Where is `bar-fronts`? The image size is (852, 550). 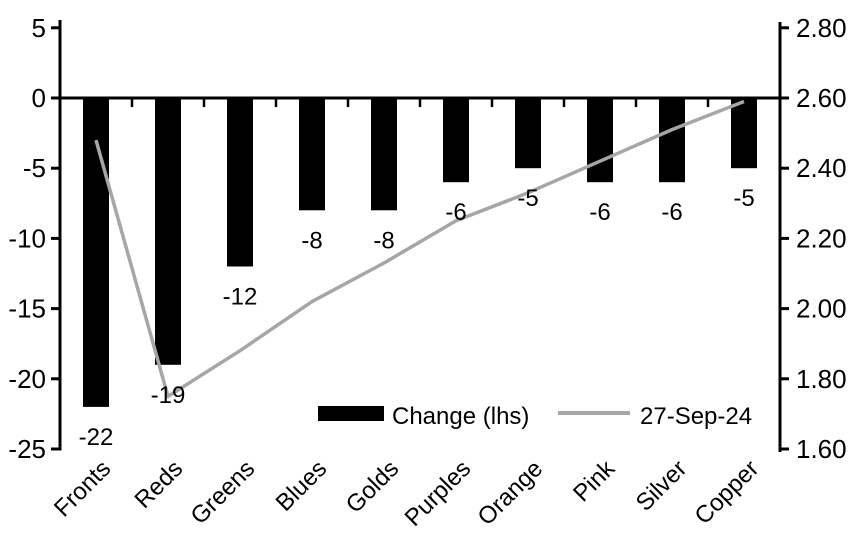
bar-fronts is located at coordinates (96, 252).